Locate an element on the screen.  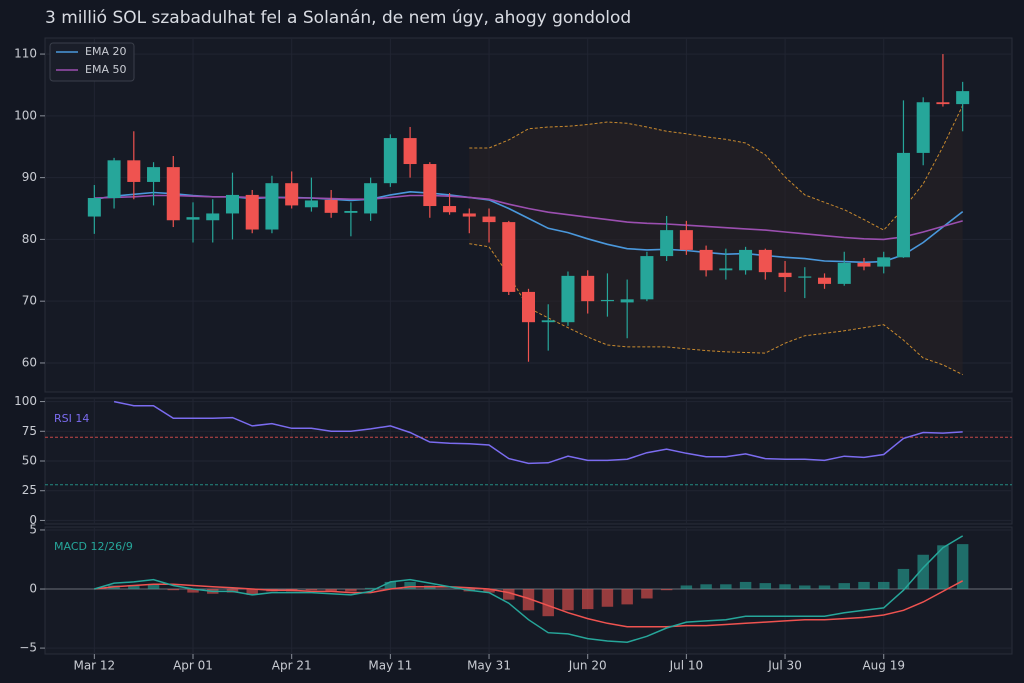
panel-label: MACD 12/26/9 is located at coordinates (93, 546).